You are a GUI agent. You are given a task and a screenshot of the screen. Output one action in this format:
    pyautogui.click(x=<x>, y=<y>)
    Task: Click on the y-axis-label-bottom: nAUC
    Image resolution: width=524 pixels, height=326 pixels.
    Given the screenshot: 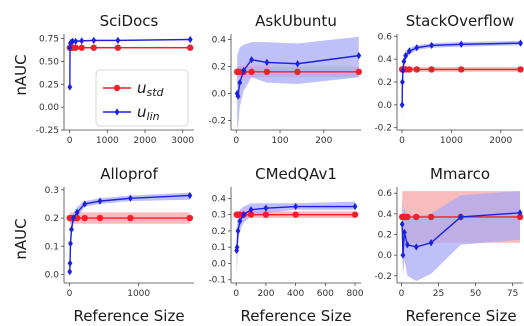 What is the action you would take?
    pyautogui.click(x=21, y=238)
    